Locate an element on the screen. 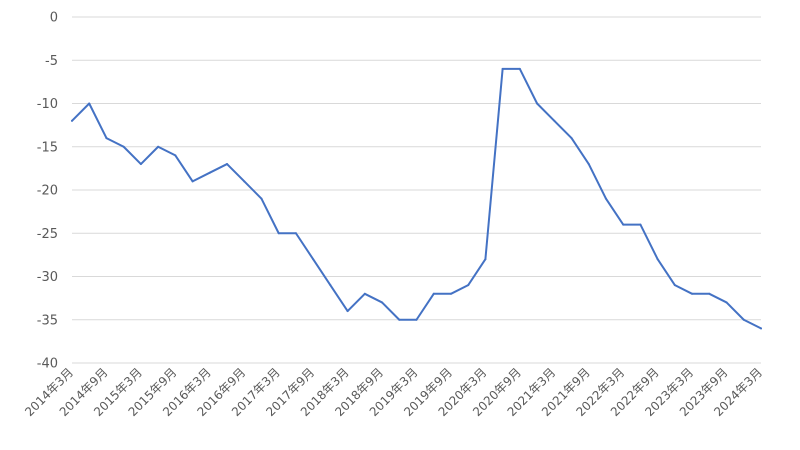 This screenshot has width=800, height=450. y-tick-label: -30 is located at coordinates (47, 277).